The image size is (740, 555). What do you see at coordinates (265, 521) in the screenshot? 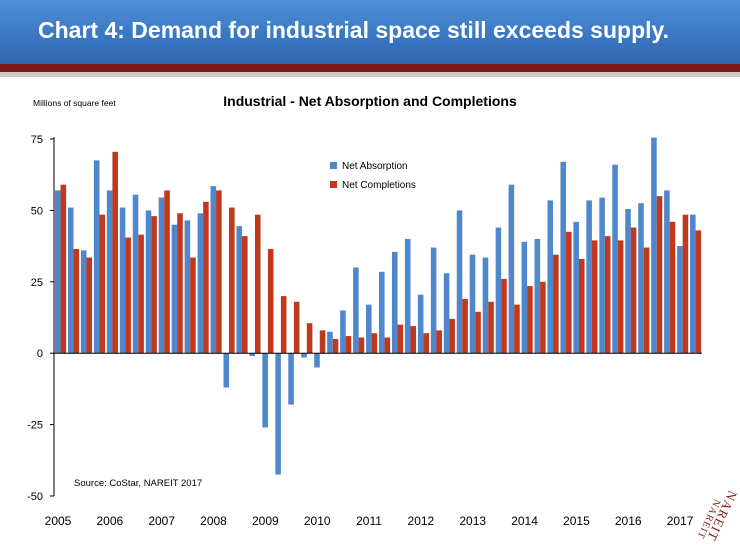
I see `x-tick-label: 2009` at bounding box center [265, 521].